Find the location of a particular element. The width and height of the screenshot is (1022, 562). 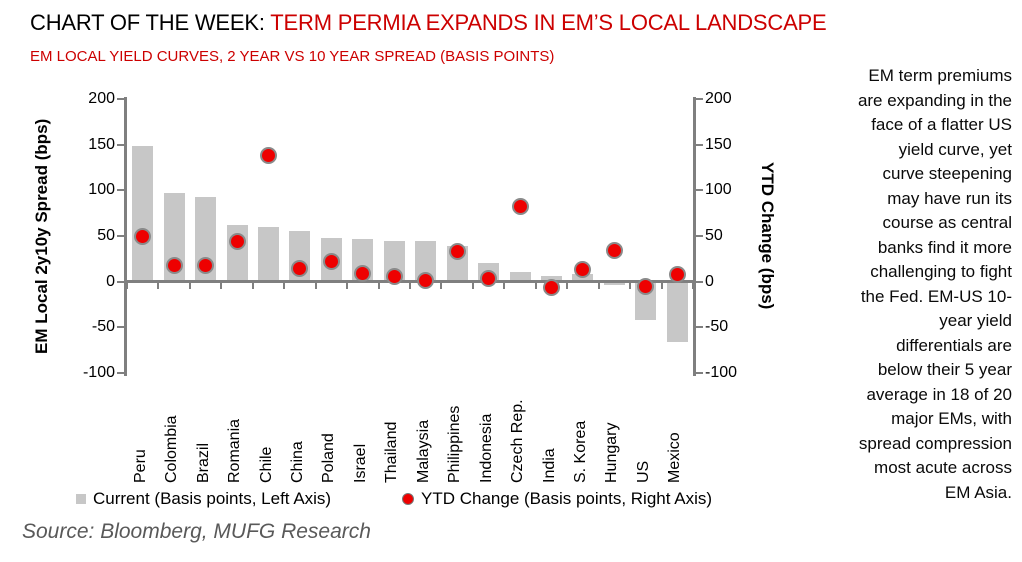

zero-baseline is located at coordinates (410, 282).